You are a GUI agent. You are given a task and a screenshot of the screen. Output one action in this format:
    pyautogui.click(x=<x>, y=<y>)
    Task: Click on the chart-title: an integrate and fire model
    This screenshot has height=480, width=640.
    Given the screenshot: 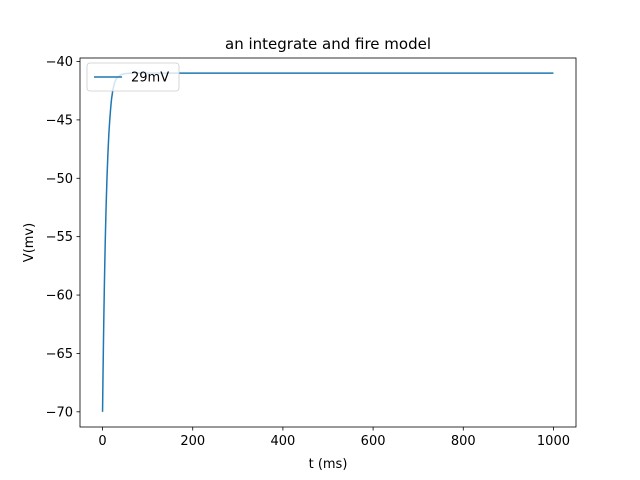 What is the action you would take?
    pyautogui.click(x=328, y=44)
    